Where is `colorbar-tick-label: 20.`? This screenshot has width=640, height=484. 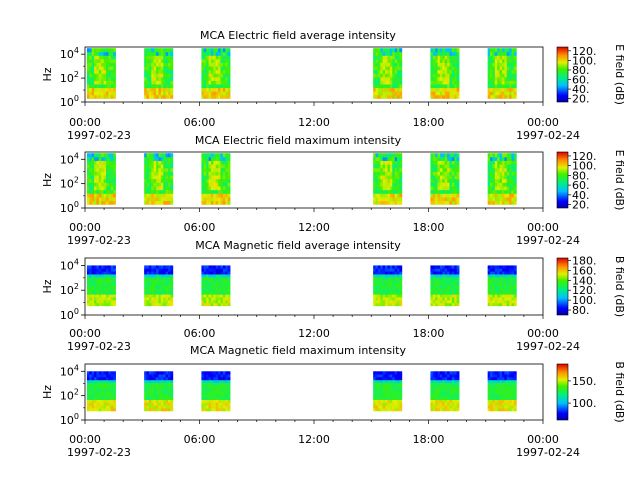 colorbar-tick-label: 20. is located at coordinates (581, 205).